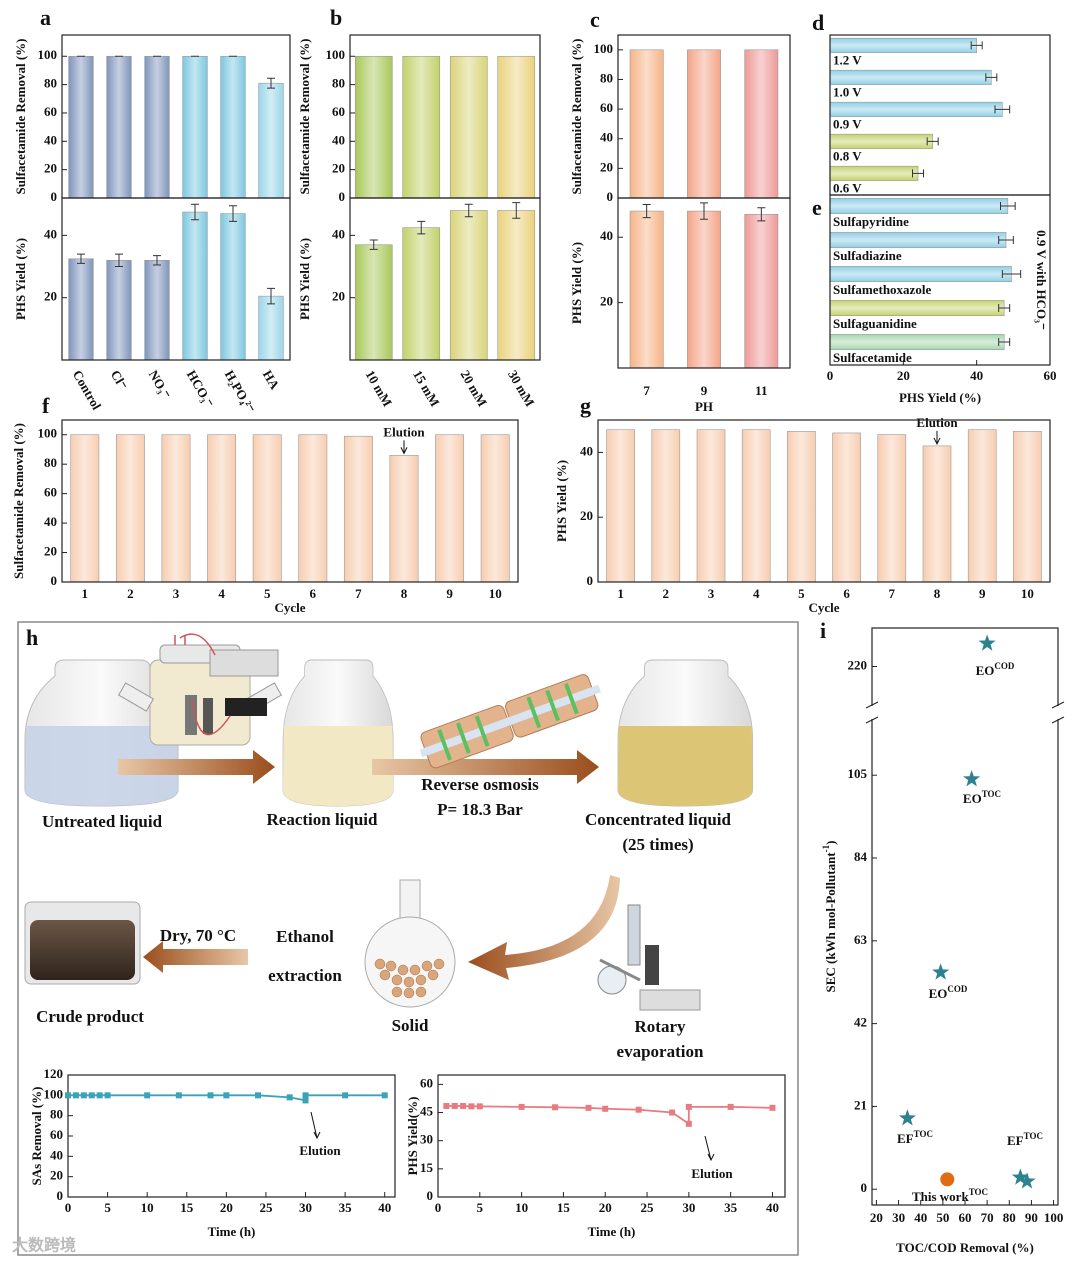  I want to click on x-tick-label: 5, so click(267, 593).